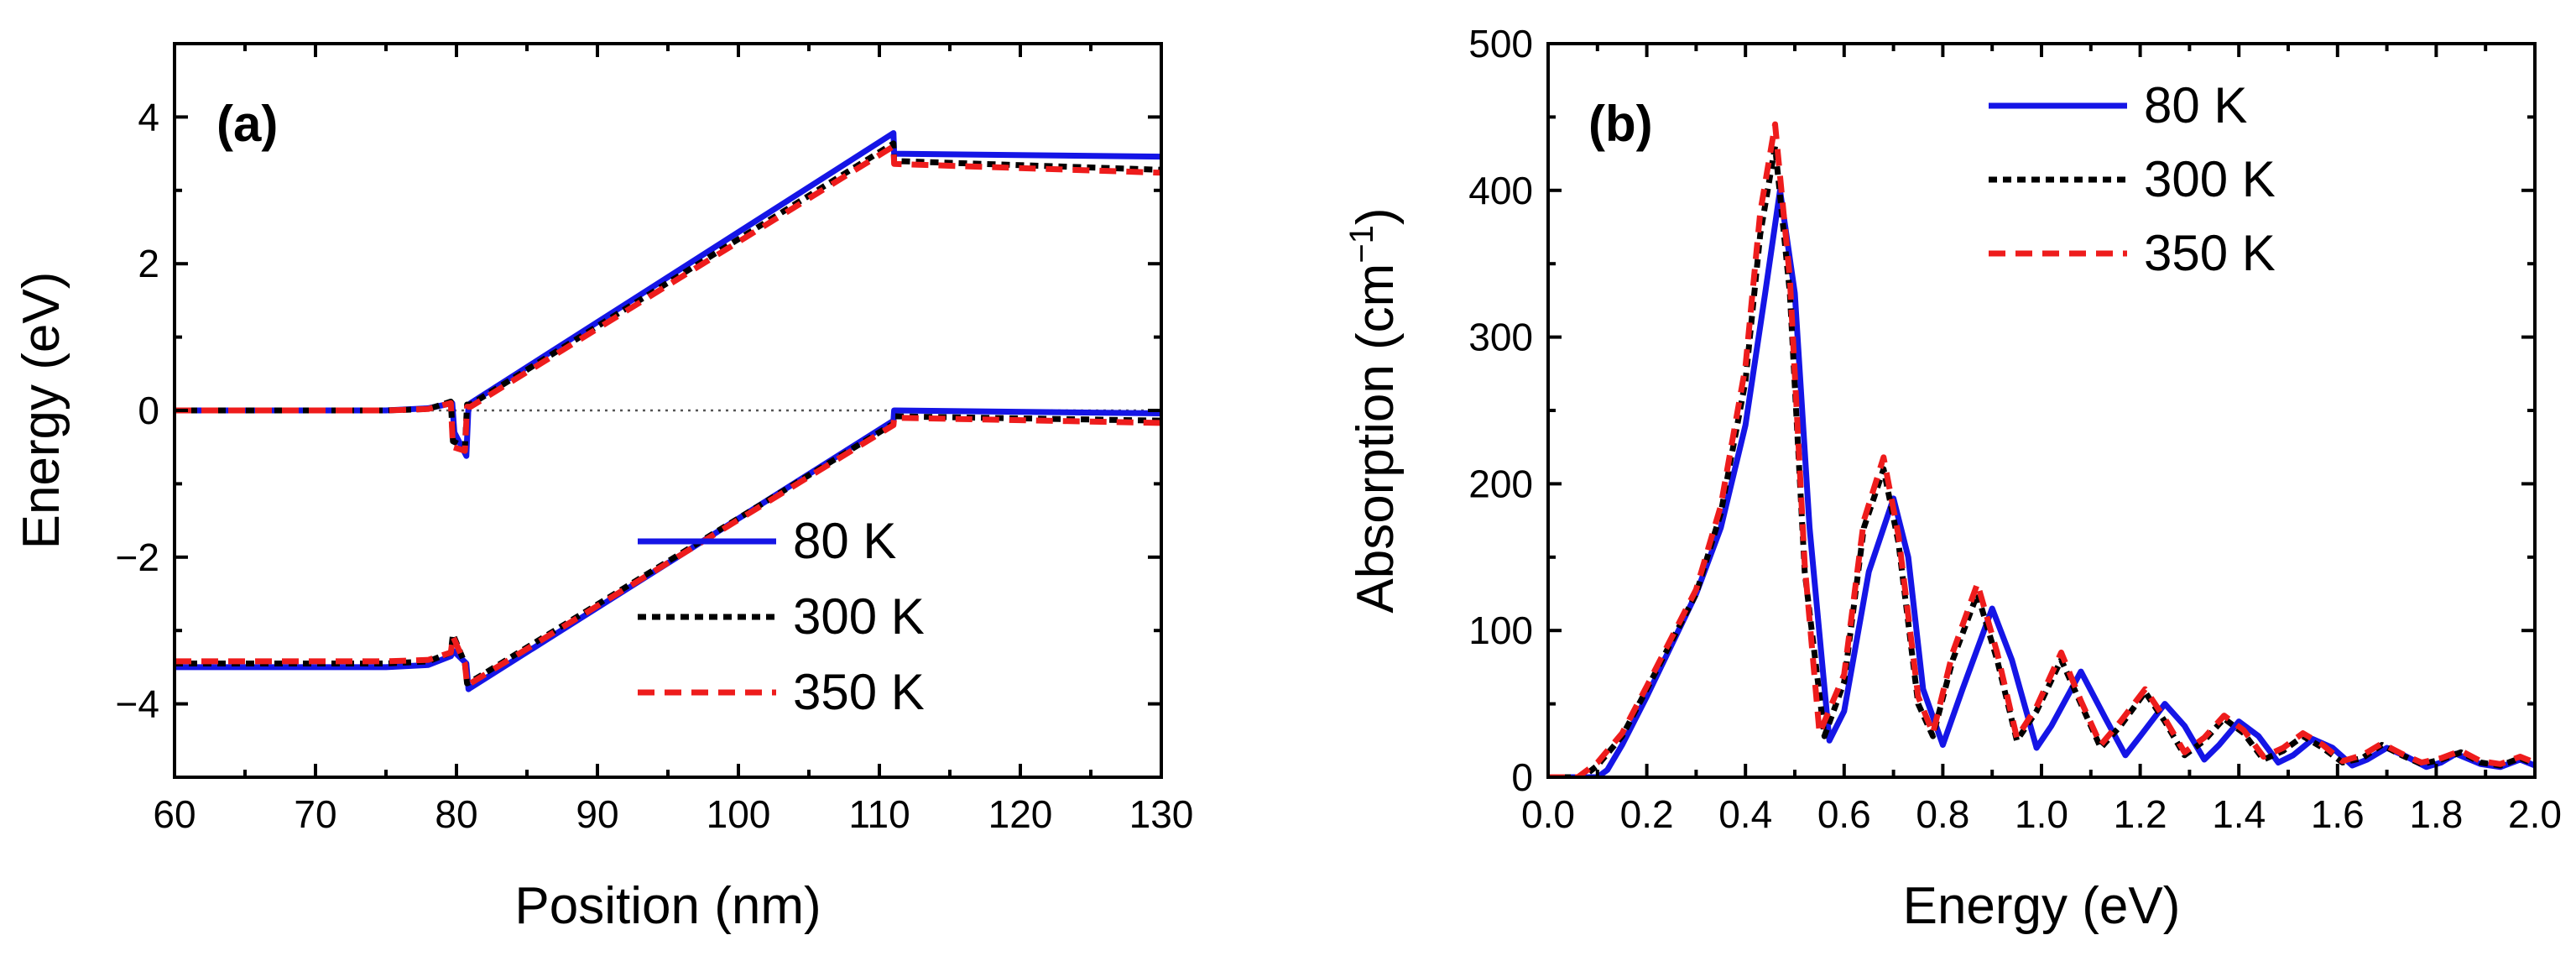 The image size is (2576, 956). I want to click on panel-b-y-tick-label: 500, so click(1500, 43).